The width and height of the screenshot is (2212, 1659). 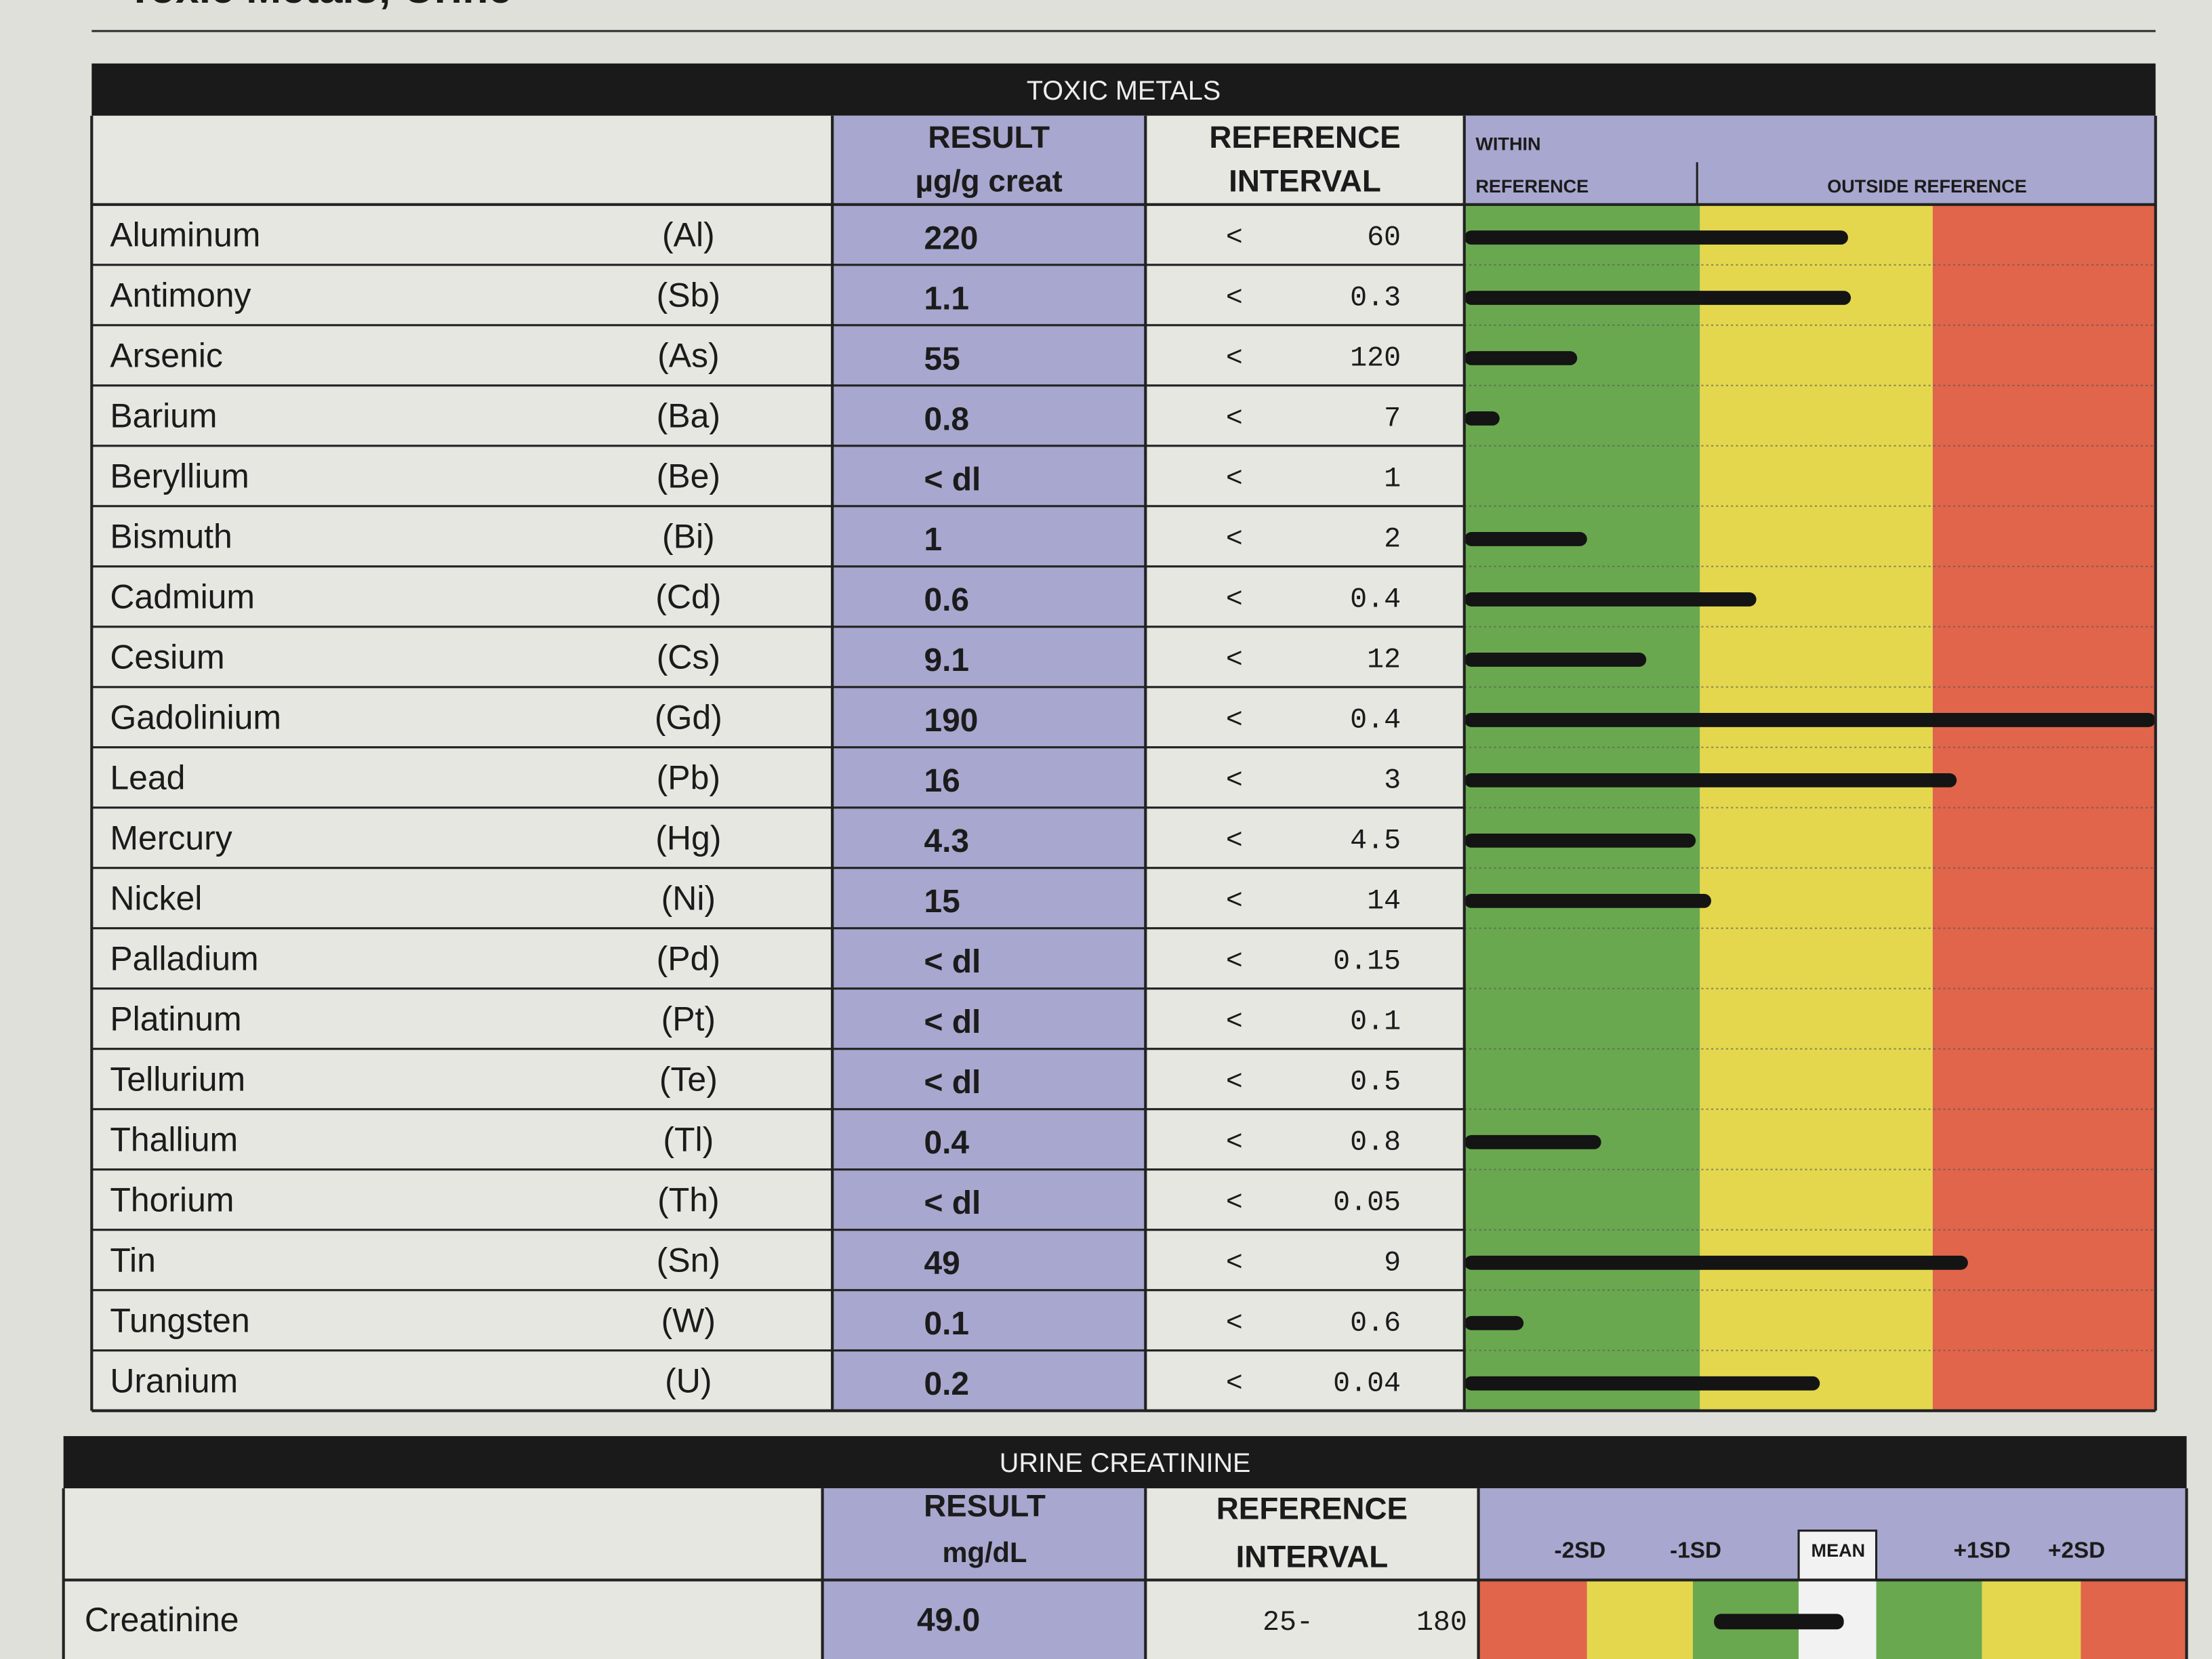 What do you see at coordinates (688, 657) in the screenshot?
I see `metal-symbol: (Cs)` at bounding box center [688, 657].